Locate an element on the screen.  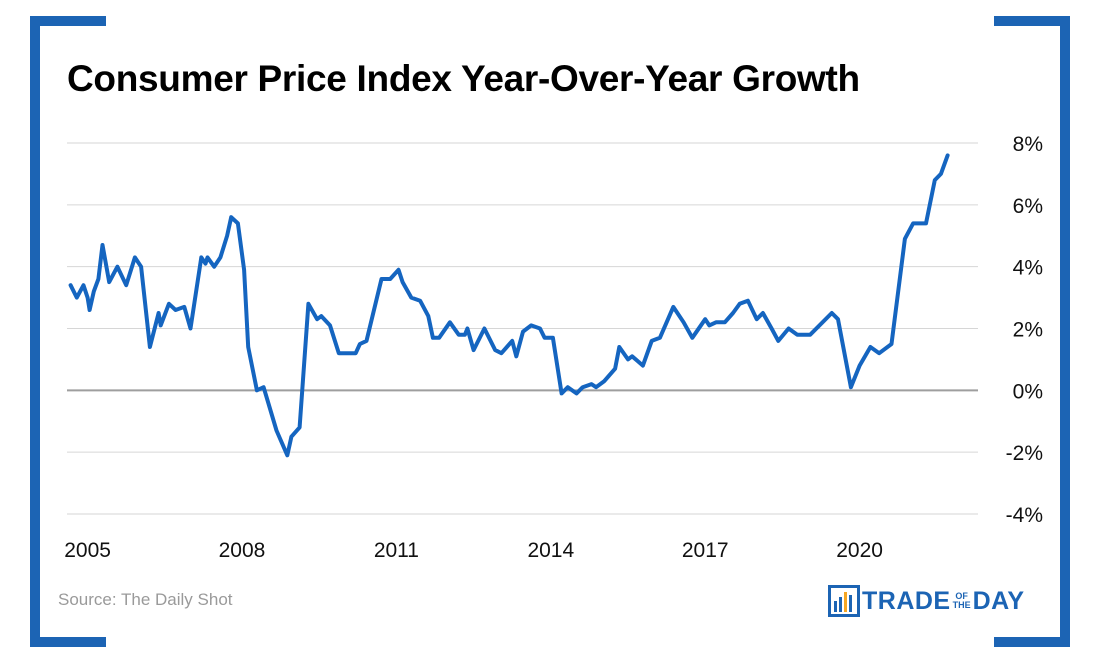
frame-right-bar is located at coordinates (1065, 331).